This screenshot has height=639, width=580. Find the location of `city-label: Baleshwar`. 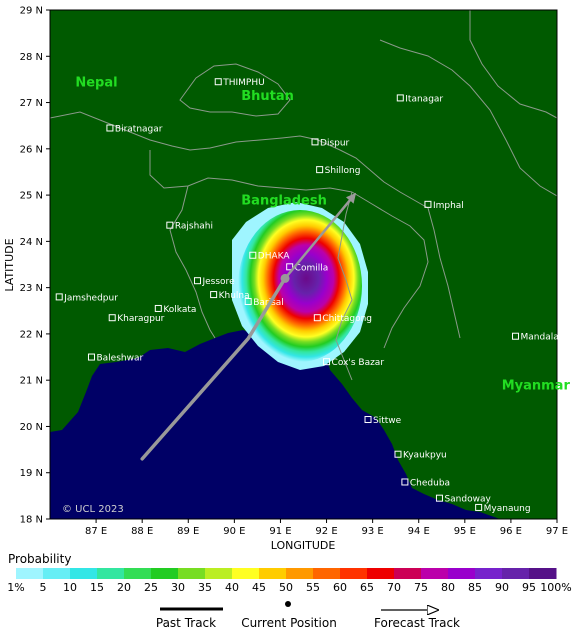

city-label: Baleshwar is located at coordinates (119, 359).